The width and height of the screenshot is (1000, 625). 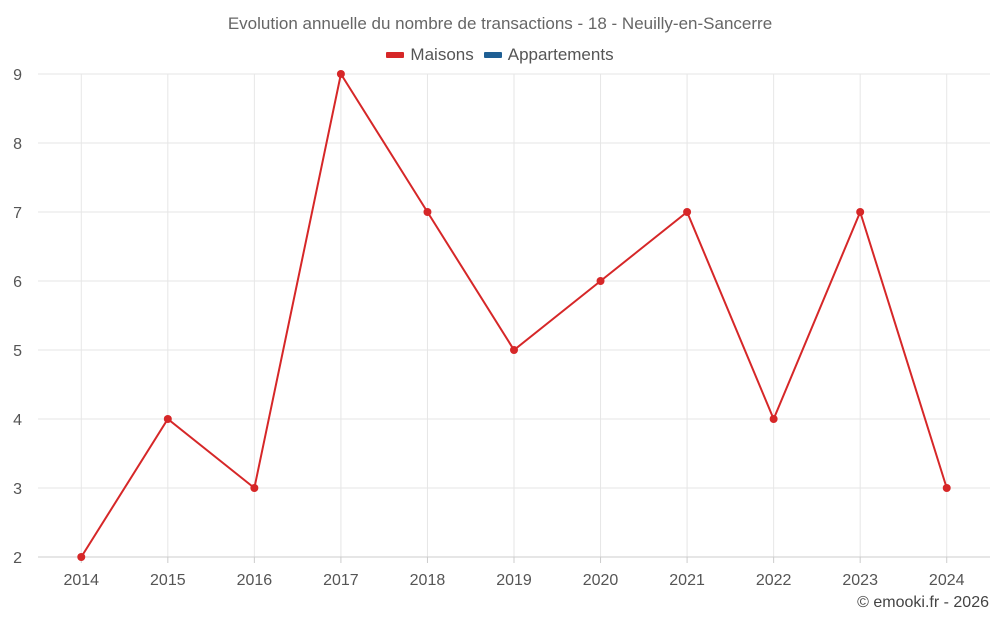 What do you see at coordinates (17, 213) in the screenshot?
I see `y-tick-label: 7` at bounding box center [17, 213].